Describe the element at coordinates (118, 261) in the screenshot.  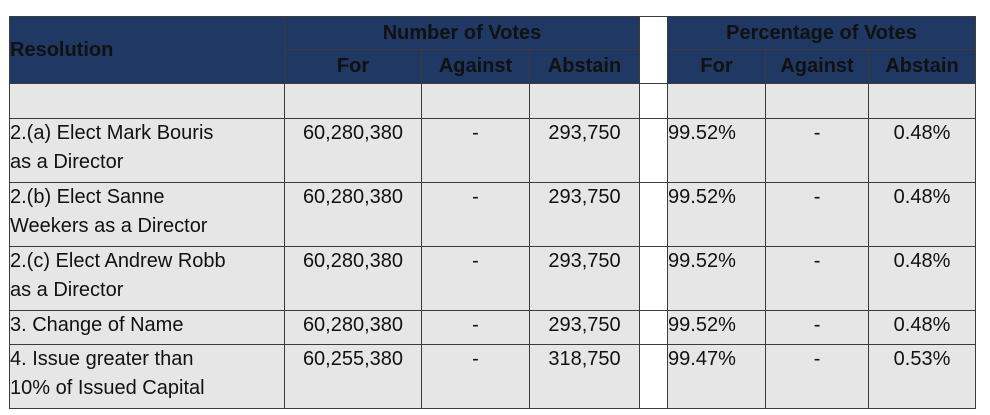
I see `resolution-line1: 2.(c) Elect Andrew Robb` at that location.